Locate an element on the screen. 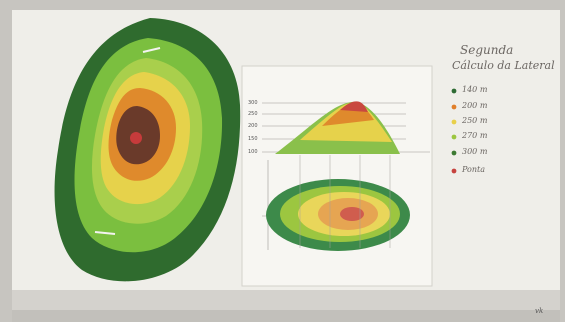  axis-tick-300: 300 is located at coordinates (253, 103).